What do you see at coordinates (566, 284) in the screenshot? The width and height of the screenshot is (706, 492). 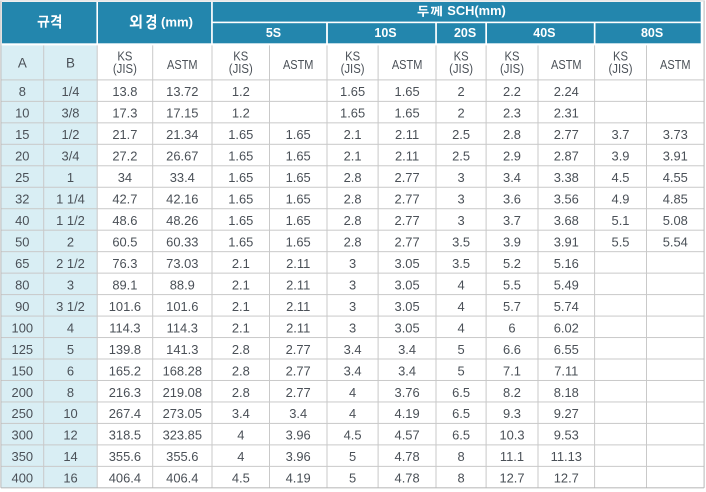 I see `svg-text: 5.49` at bounding box center [566, 284].